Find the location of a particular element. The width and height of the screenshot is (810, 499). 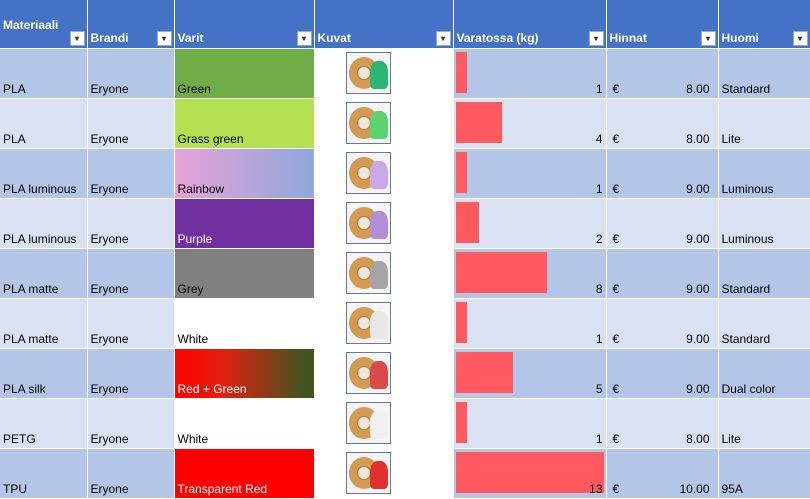

cell-color: Transparent Red is located at coordinates (244, 473).